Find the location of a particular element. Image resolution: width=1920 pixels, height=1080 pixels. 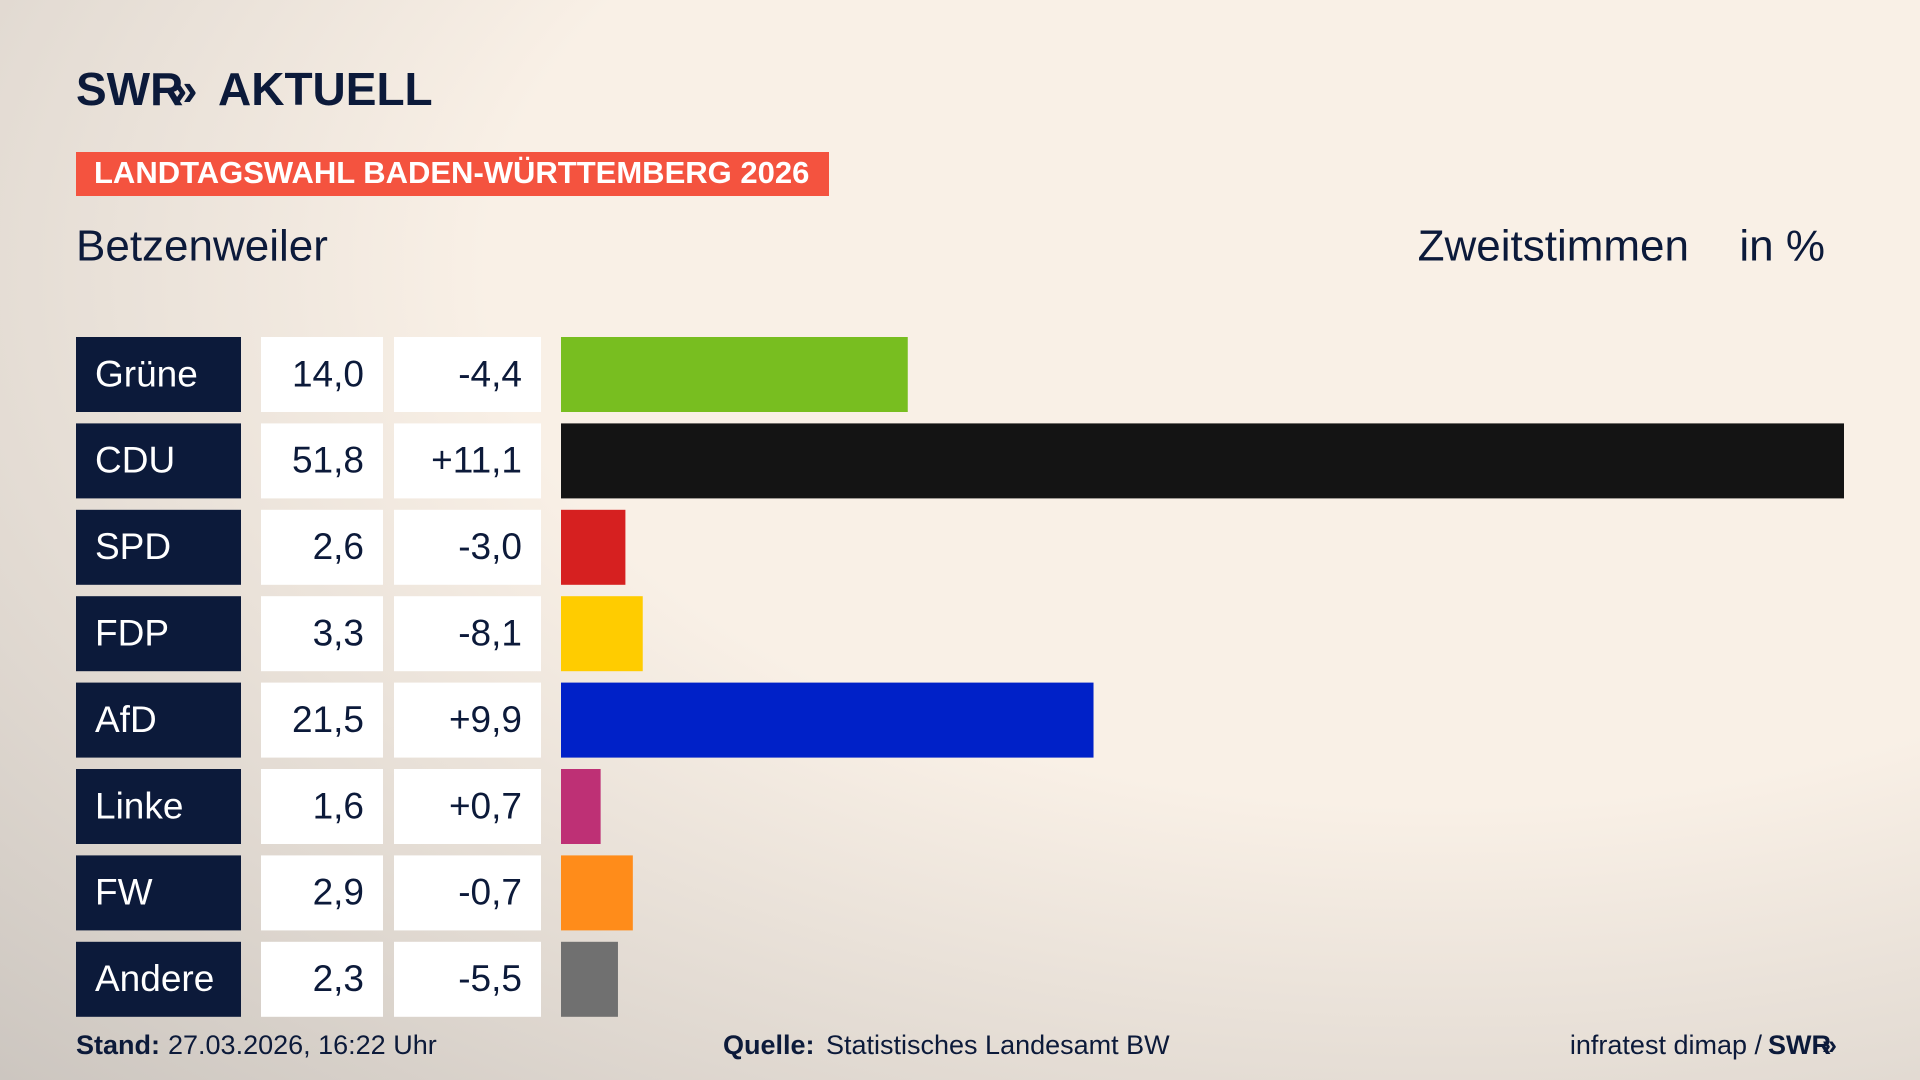

change-label: +9,9 is located at coordinates (485, 719).